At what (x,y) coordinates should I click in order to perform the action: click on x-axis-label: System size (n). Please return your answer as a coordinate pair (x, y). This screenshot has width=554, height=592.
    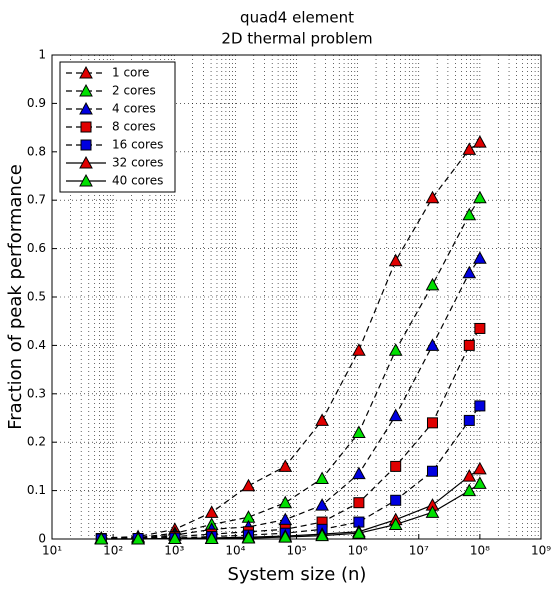
    Looking at the image, I should click on (297, 574).